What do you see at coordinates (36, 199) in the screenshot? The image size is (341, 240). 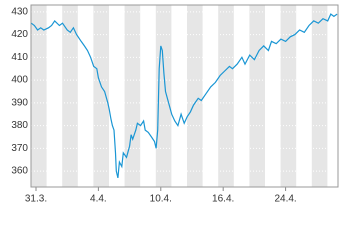 I see `x-tick-label: 31.3.` at bounding box center [36, 199].